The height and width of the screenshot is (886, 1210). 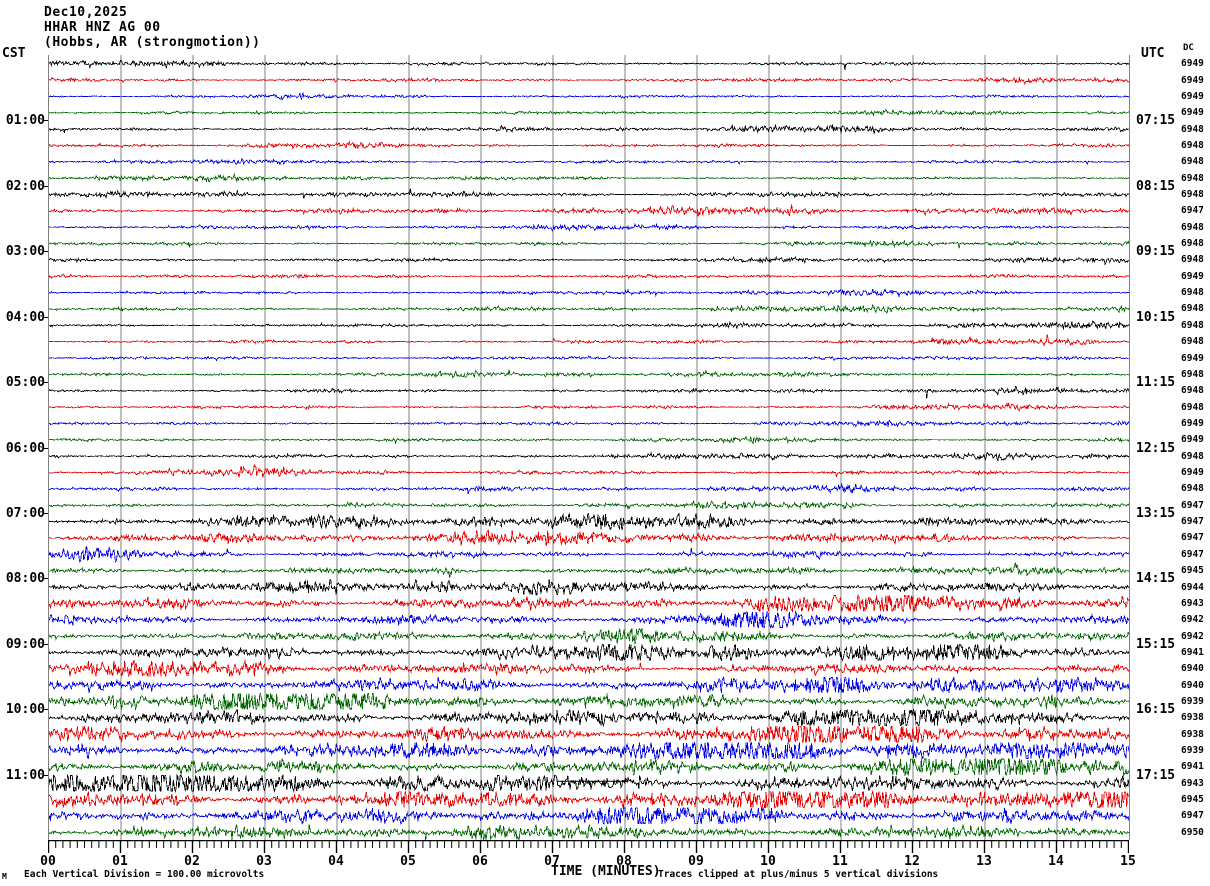 What do you see at coordinates (25, 383) in the screenshot?
I see `left-time-label: 05:00` at bounding box center [25, 383].